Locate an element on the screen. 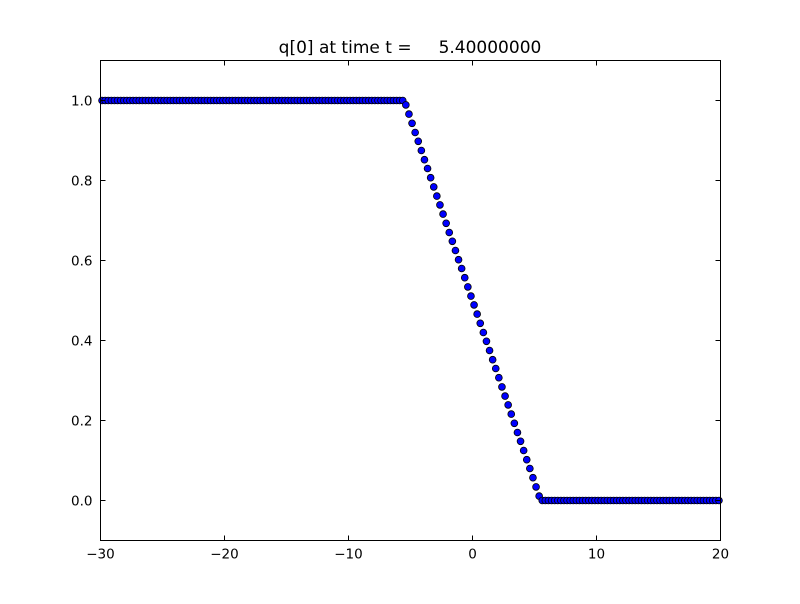  x-tick-label: −20 is located at coordinates (224, 555).